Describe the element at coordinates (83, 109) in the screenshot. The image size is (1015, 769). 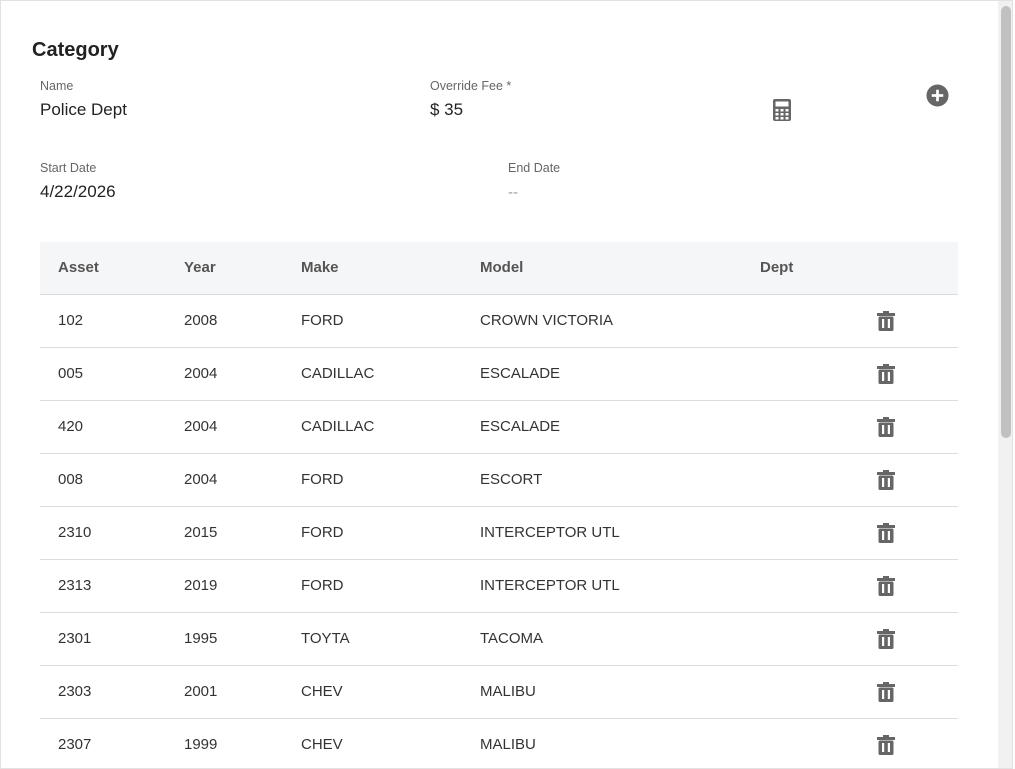
I see `name-field: Police Dept` at that location.